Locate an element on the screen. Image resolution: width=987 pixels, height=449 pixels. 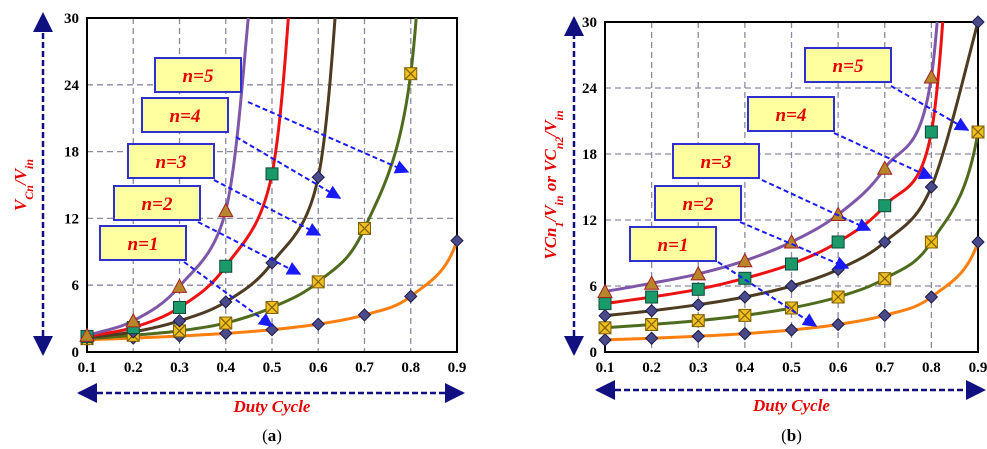
y-tick-label: 24 is located at coordinates (72, 86).